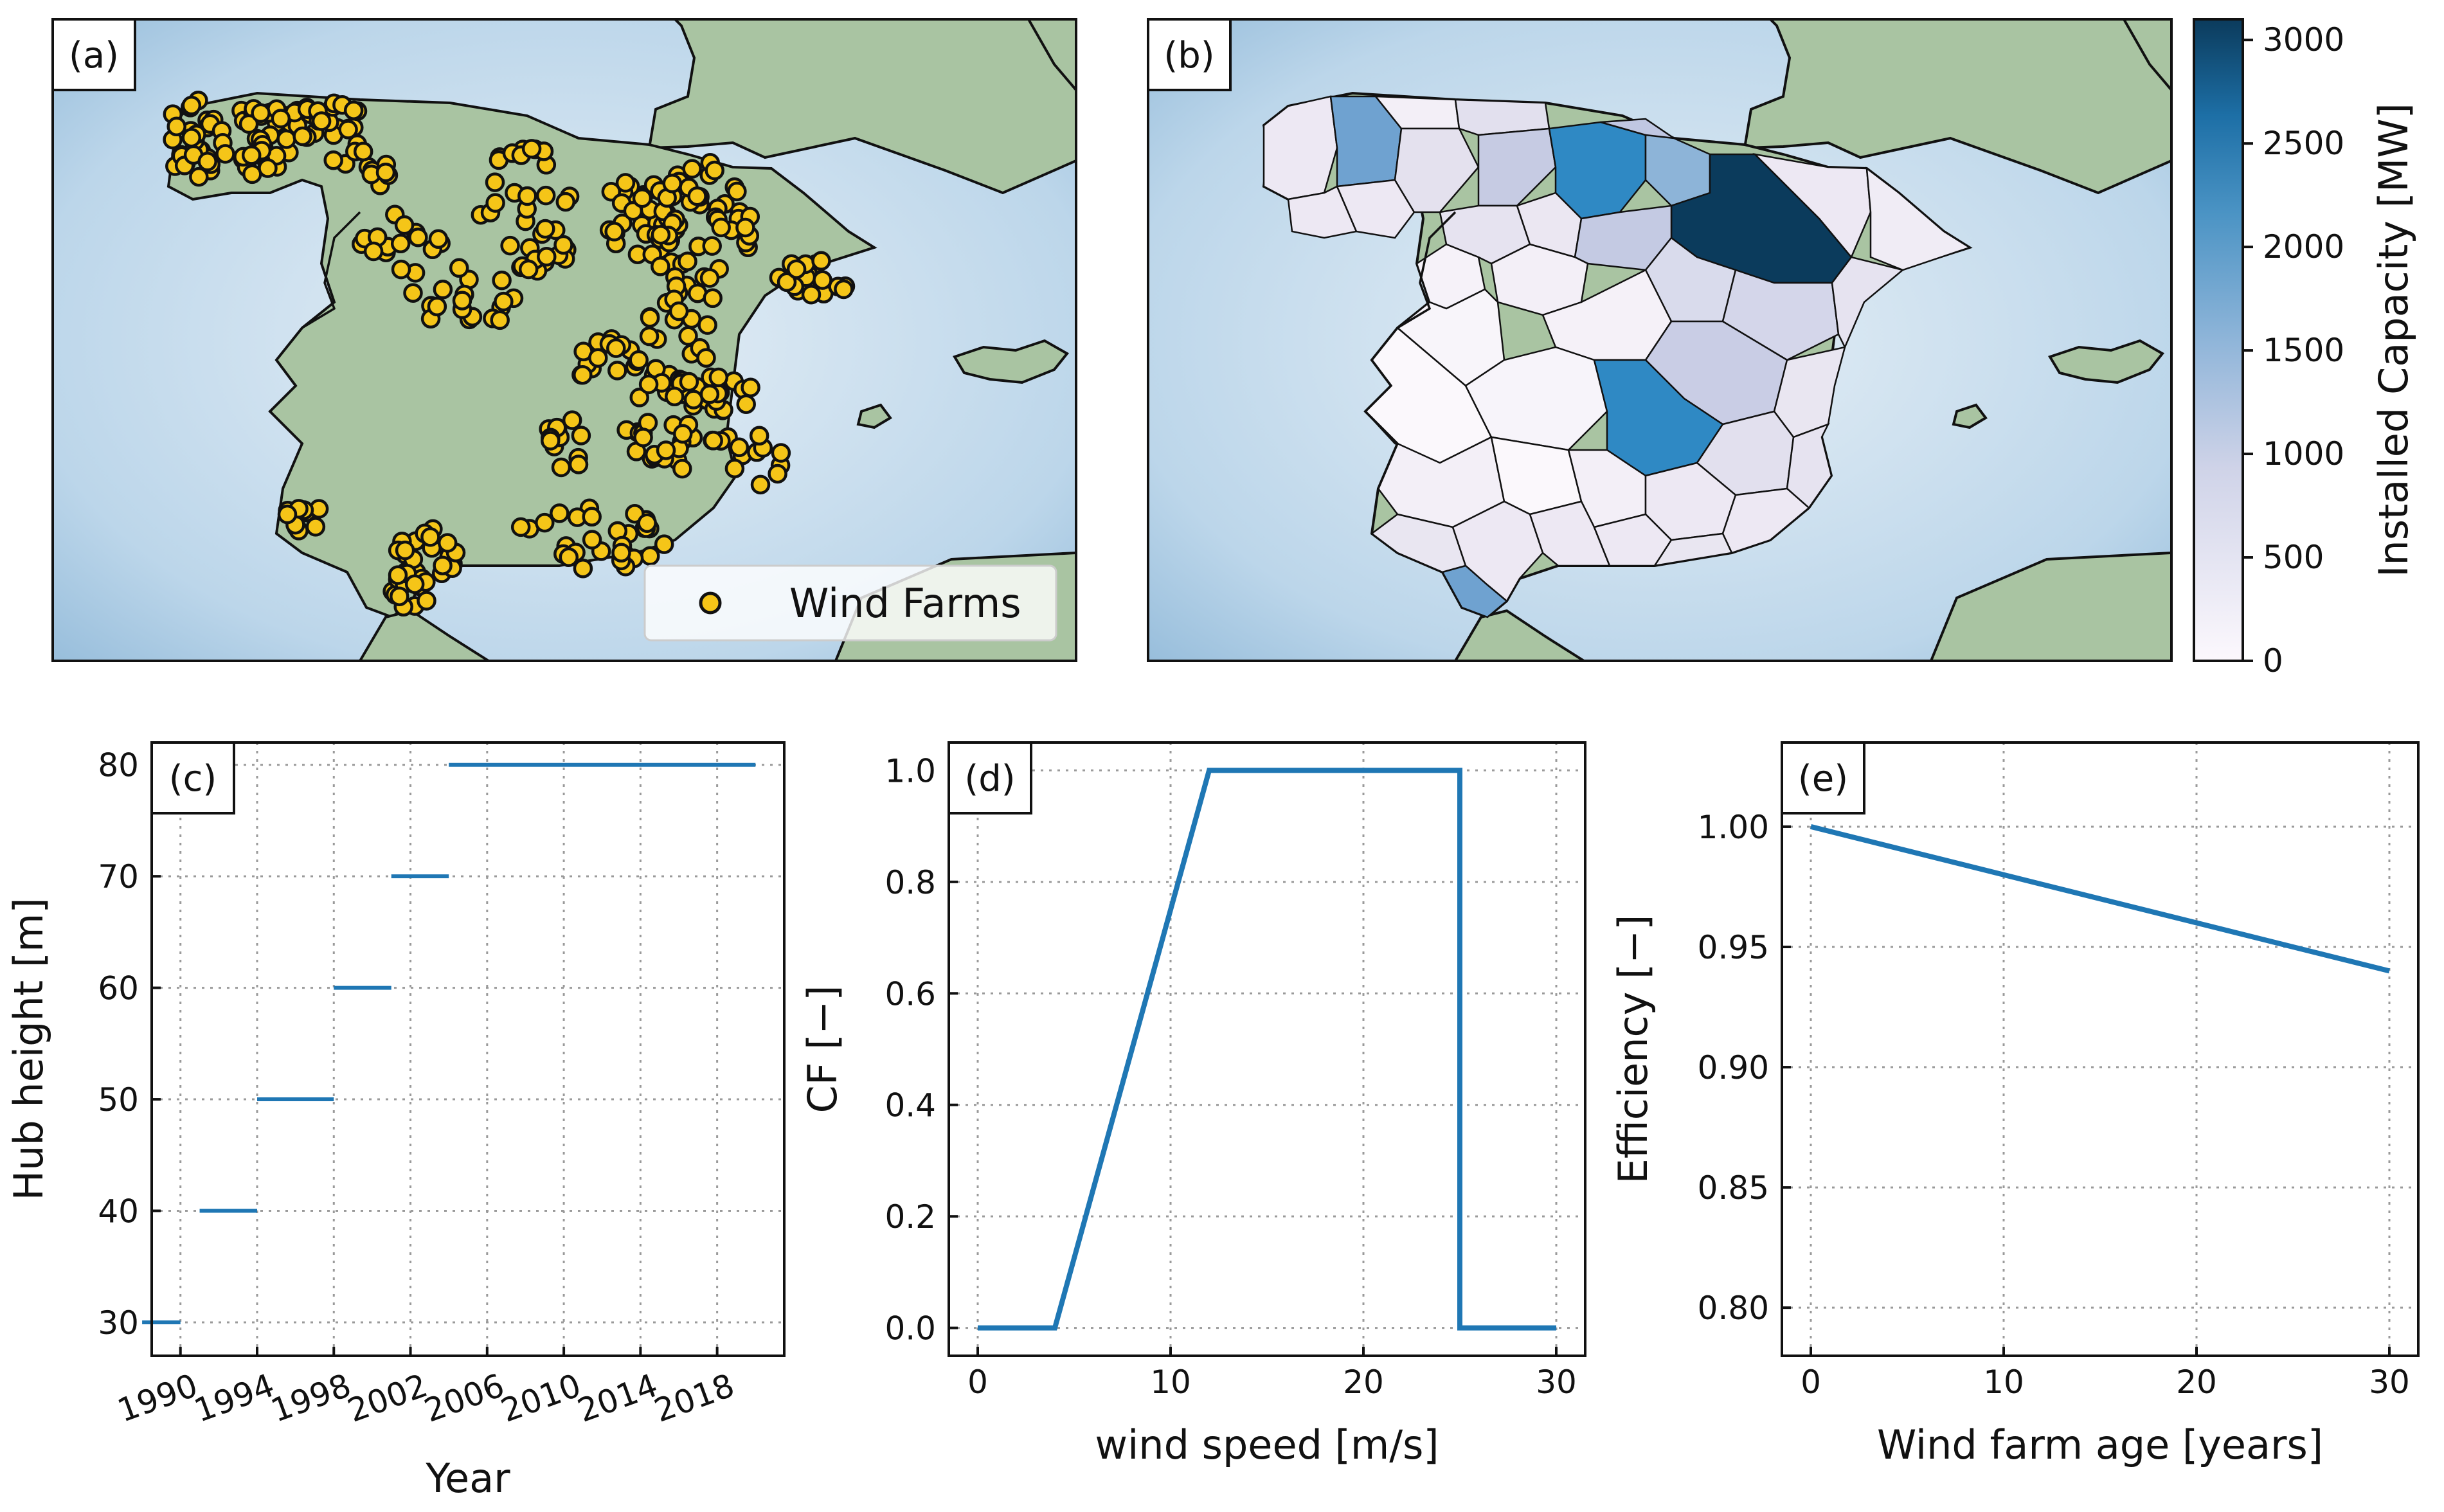 The height and width of the screenshot is (1512, 2444). Describe the element at coordinates (2304, 454) in the screenshot. I see `colorbar-tick-label: 1000` at that location.